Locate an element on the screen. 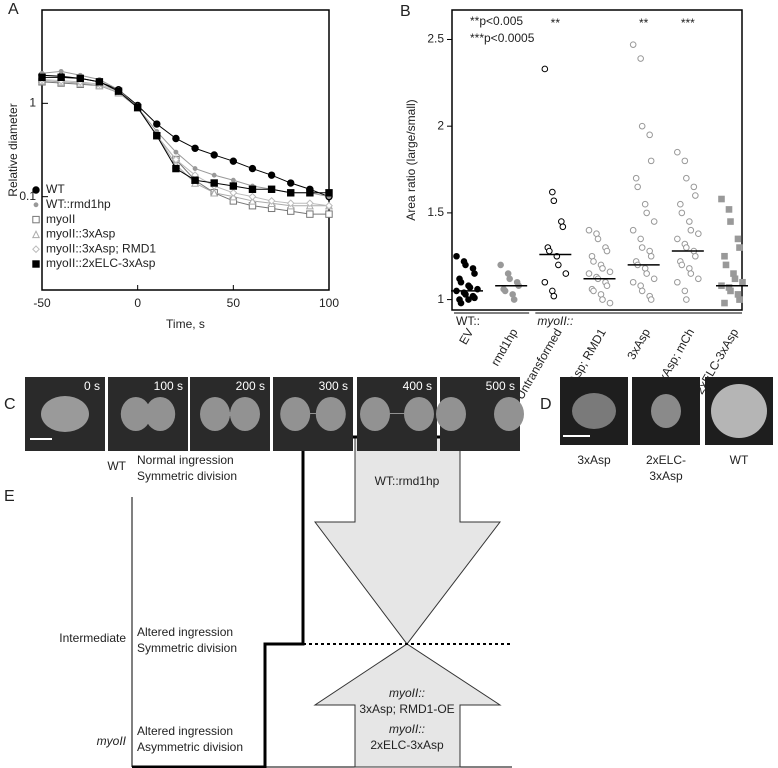 Image resolution: width=778 pixels, height=768 pixels. note: ***p<0.0005 is located at coordinates (502, 38).